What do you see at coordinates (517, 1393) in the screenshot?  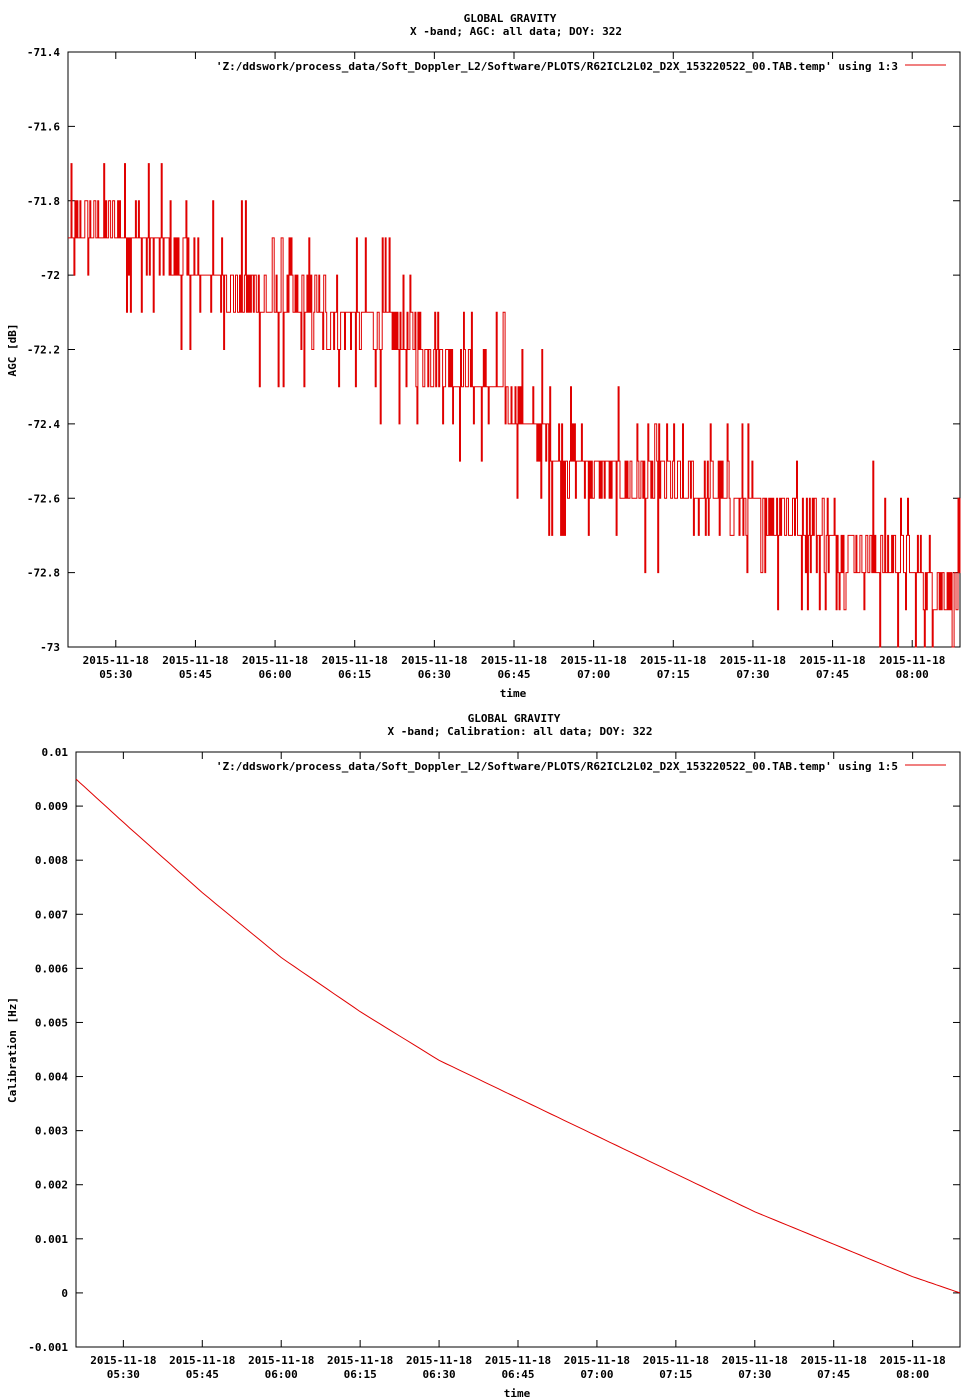 I see `calibration-x-axis-label: time` at bounding box center [517, 1393].